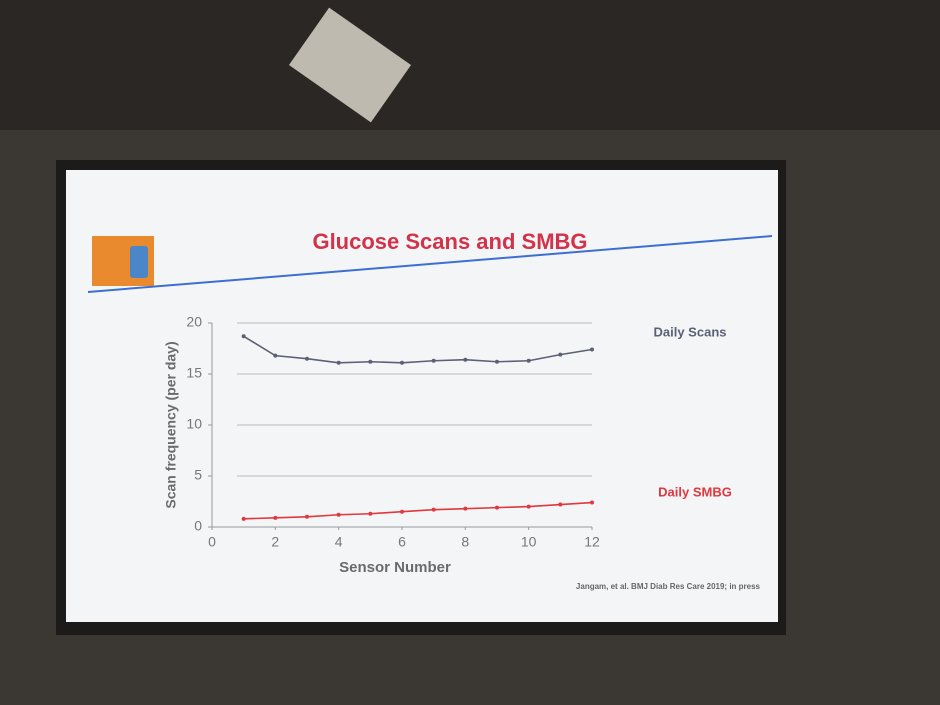 Image resolution: width=940 pixels, height=705 pixels. What do you see at coordinates (212, 542) in the screenshot?
I see `x-tick-label: 0` at bounding box center [212, 542].